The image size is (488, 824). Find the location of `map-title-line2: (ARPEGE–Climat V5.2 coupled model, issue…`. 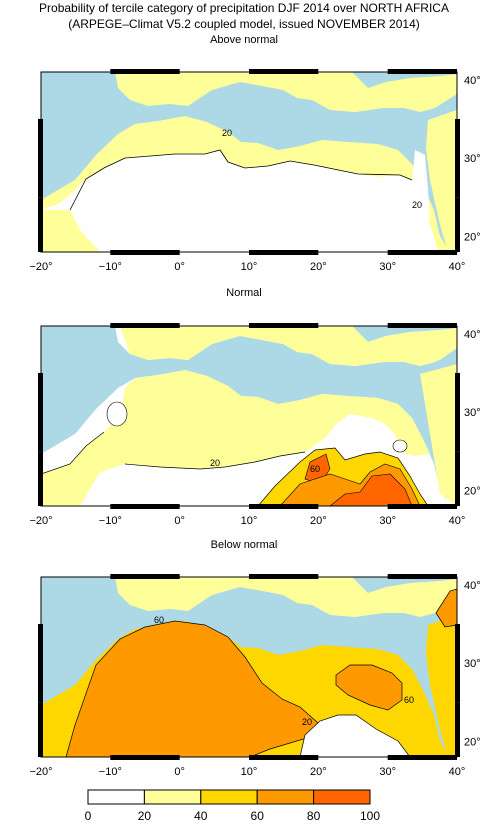

map-title-line2: (ARPEGE–Climat V5.2 coupled model, issue… is located at coordinates (244, 24).